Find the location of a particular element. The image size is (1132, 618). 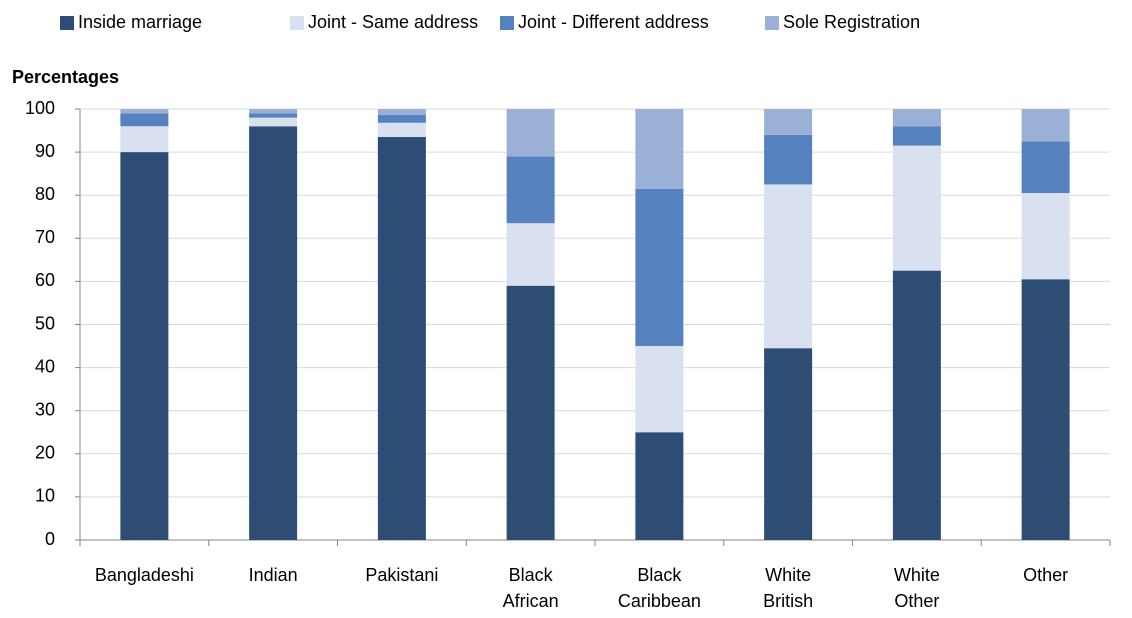

legend-item: Inside marriage is located at coordinates (131, 22).